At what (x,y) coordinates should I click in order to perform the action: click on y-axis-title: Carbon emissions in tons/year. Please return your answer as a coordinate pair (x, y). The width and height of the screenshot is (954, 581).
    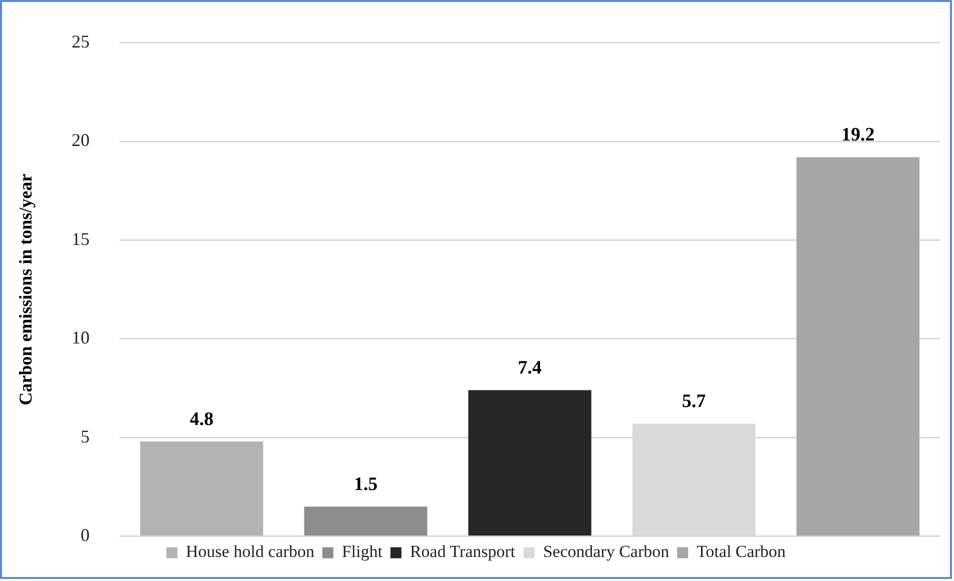
    Looking at the image, I should click on (25, 290).